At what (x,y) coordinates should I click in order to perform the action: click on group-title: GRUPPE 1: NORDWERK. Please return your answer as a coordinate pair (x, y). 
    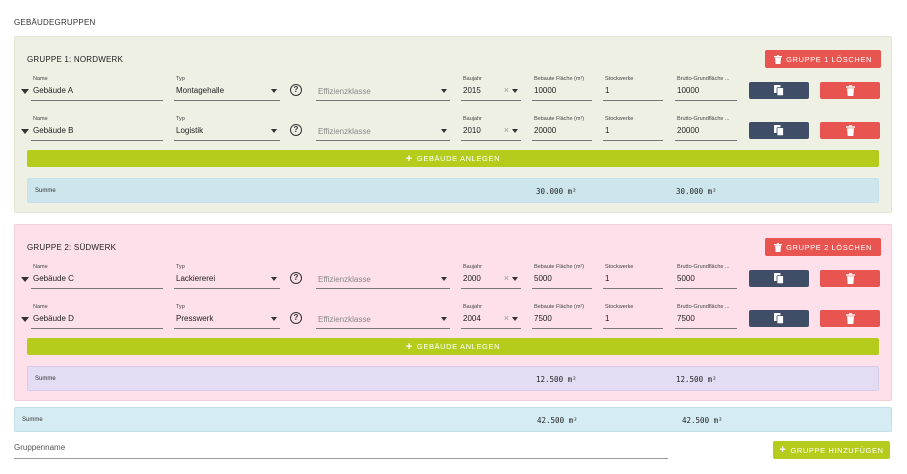
    Looking at the image, I should click on (75, 59).